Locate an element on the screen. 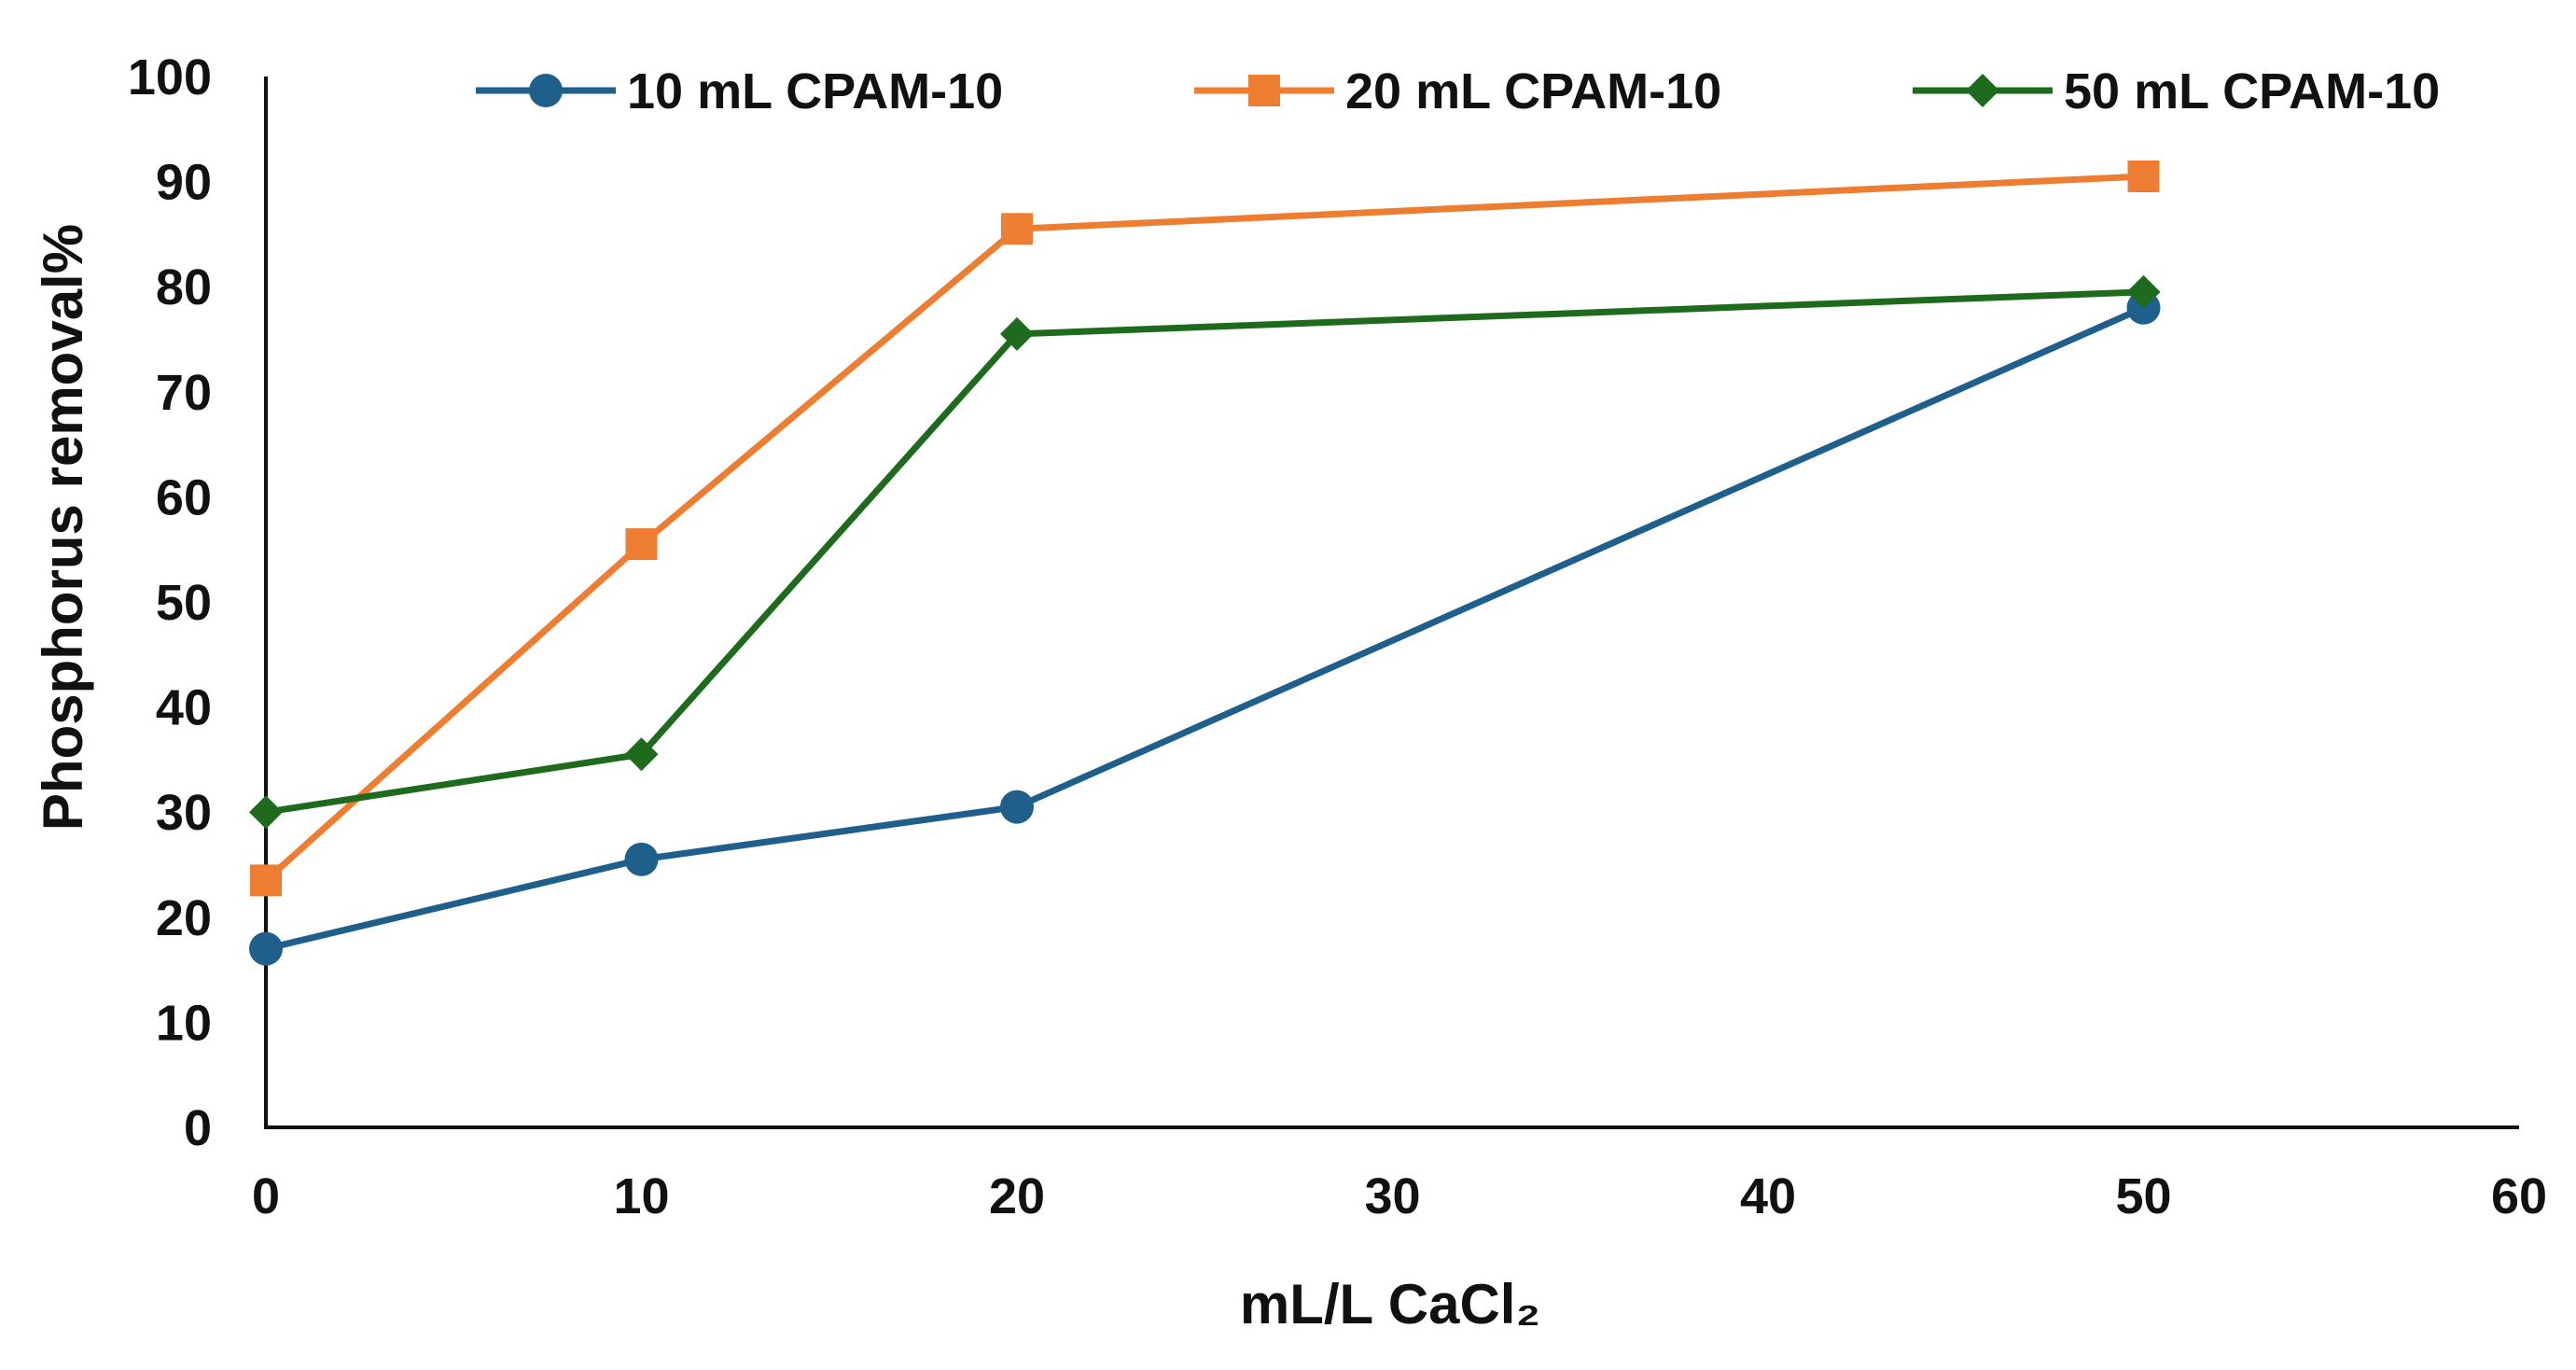  y-tick-label: 60 is located at coordinates (184, 497).